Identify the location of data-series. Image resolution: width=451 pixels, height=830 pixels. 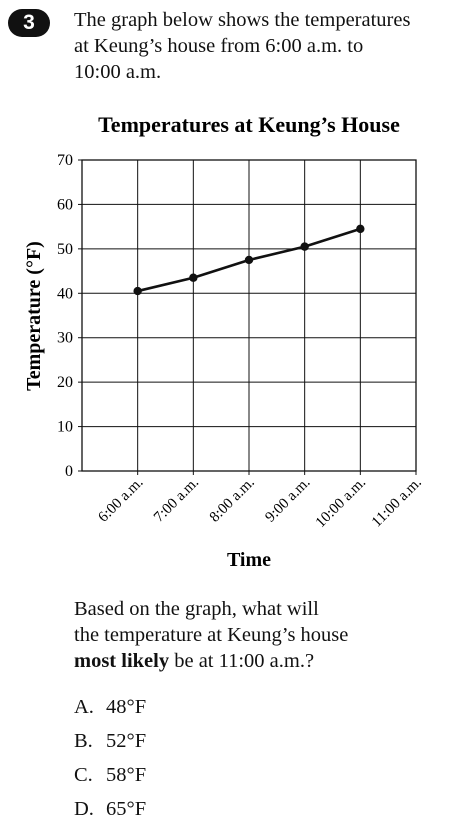
(249, 260).